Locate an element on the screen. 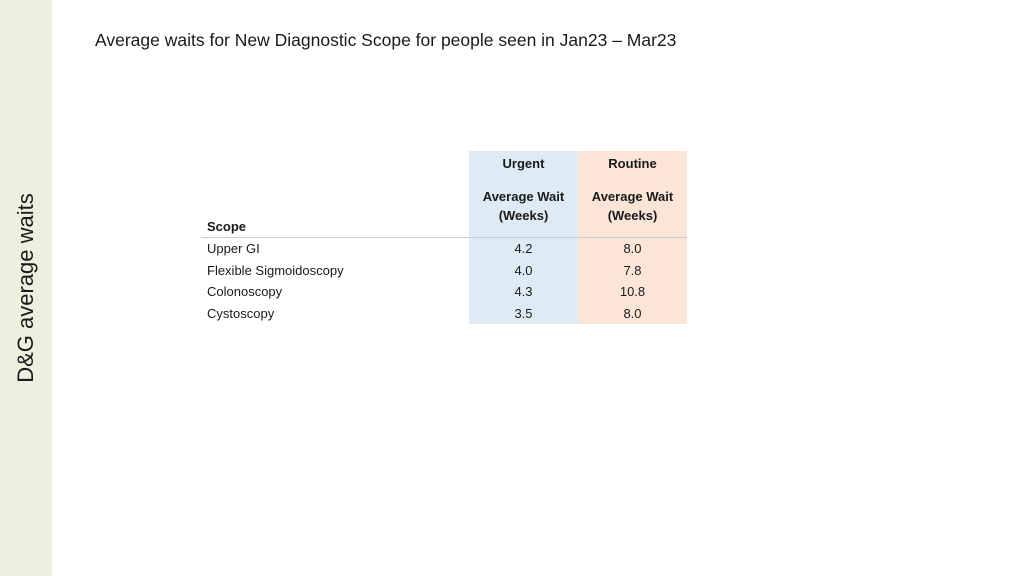 The width and height of the screenshot is (1024, 576). sidebar-title: D&G average waits is located at coordinates (25, 288).